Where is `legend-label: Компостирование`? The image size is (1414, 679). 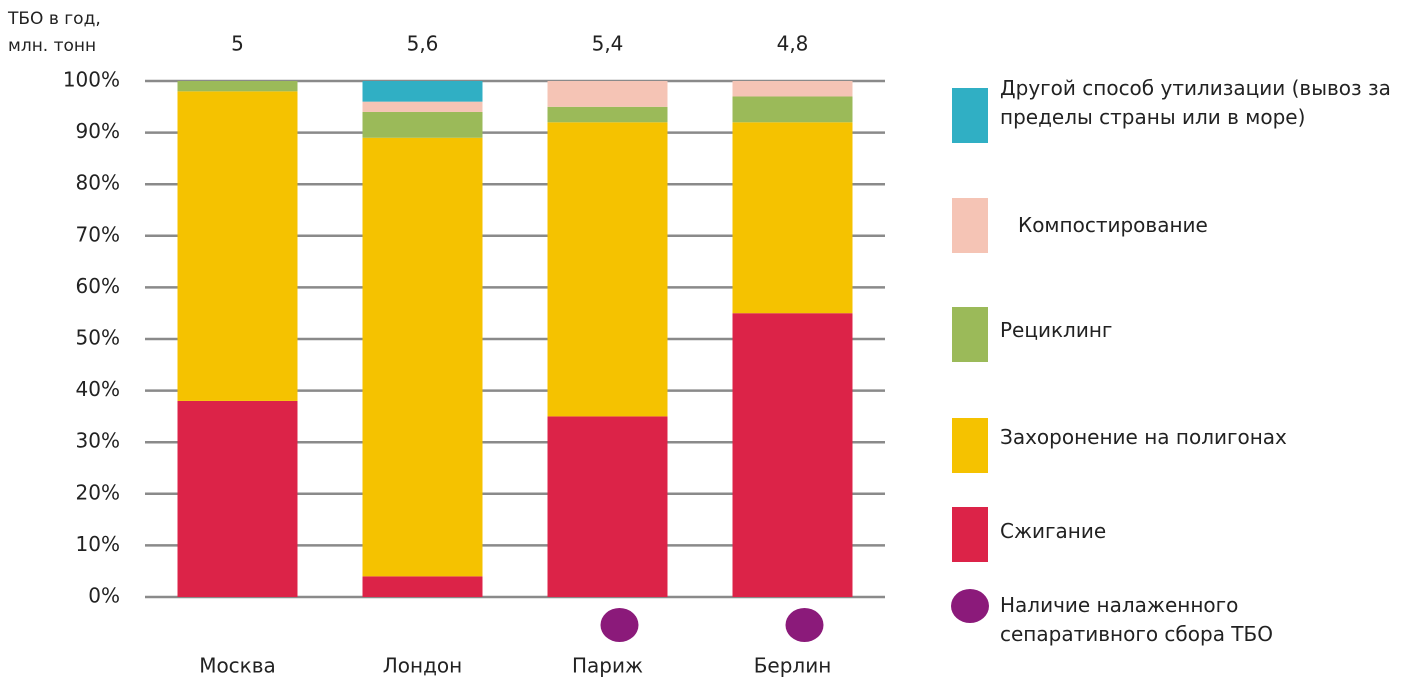 legend-label: Компостирование is located at coordinates (1113, 225).